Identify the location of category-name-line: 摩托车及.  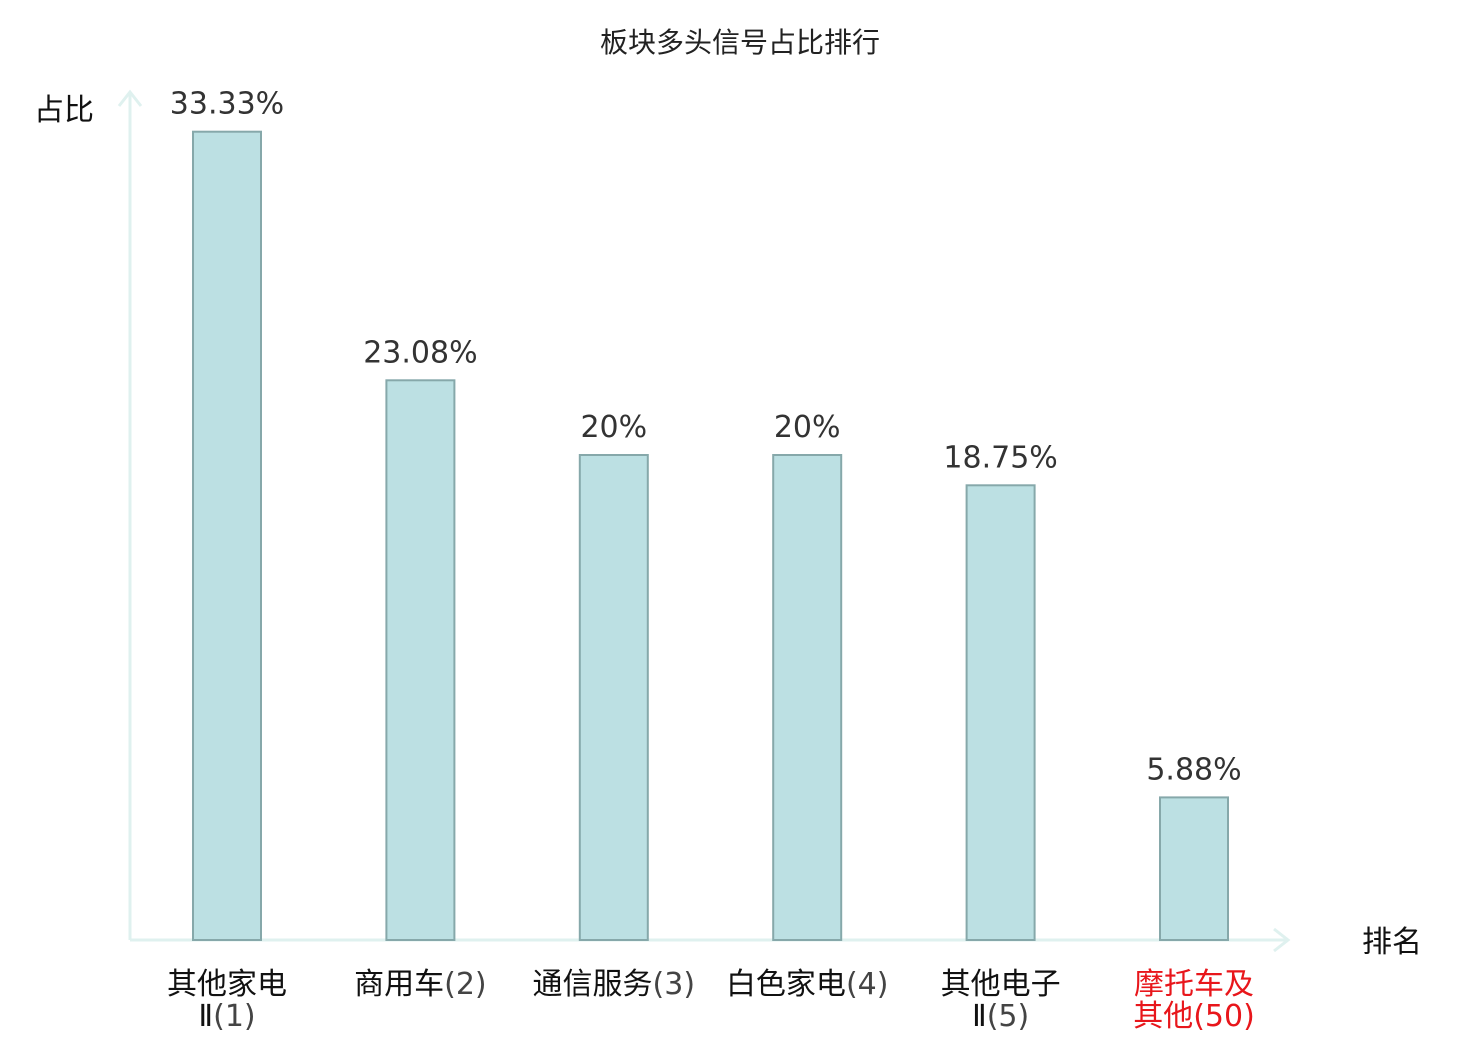
(1194, 984).